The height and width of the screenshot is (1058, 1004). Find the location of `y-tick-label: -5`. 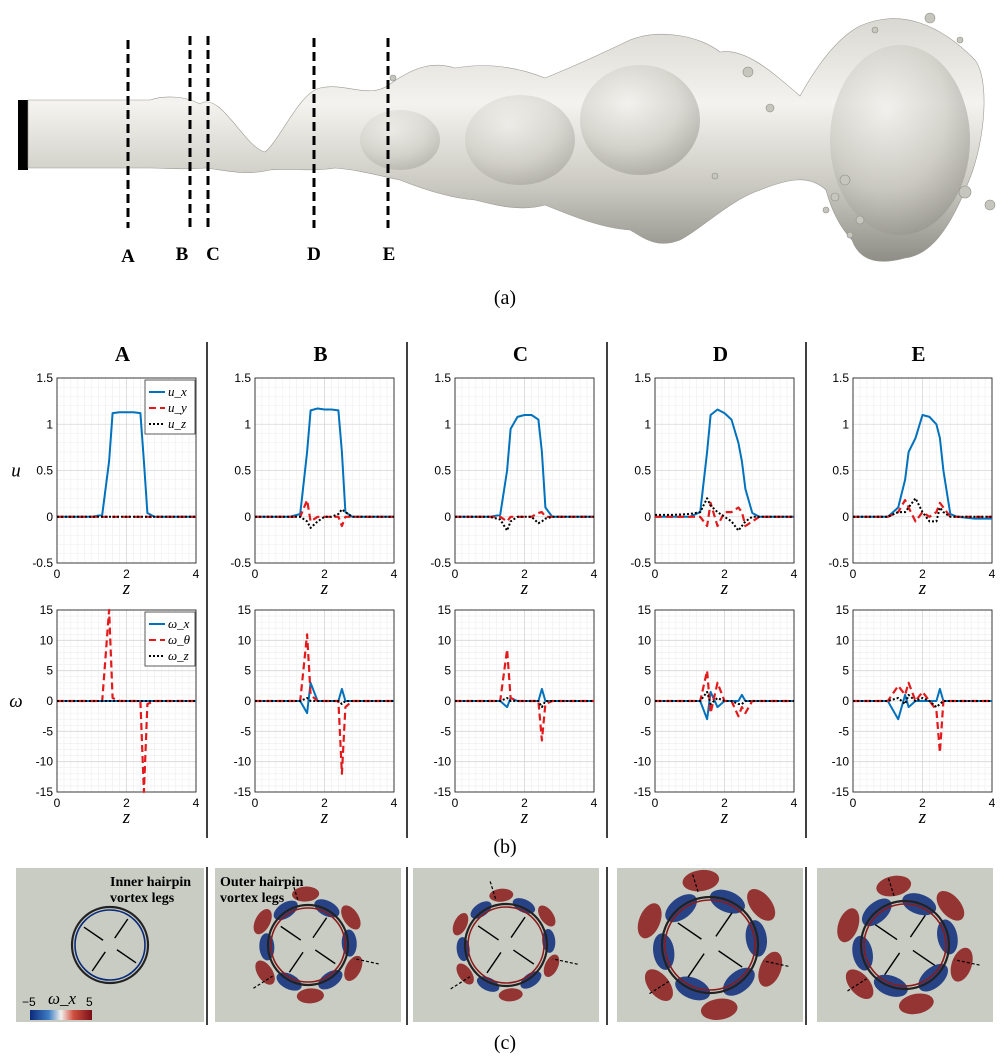

y-tick-label: -5 is located at coordinates (843, 731).